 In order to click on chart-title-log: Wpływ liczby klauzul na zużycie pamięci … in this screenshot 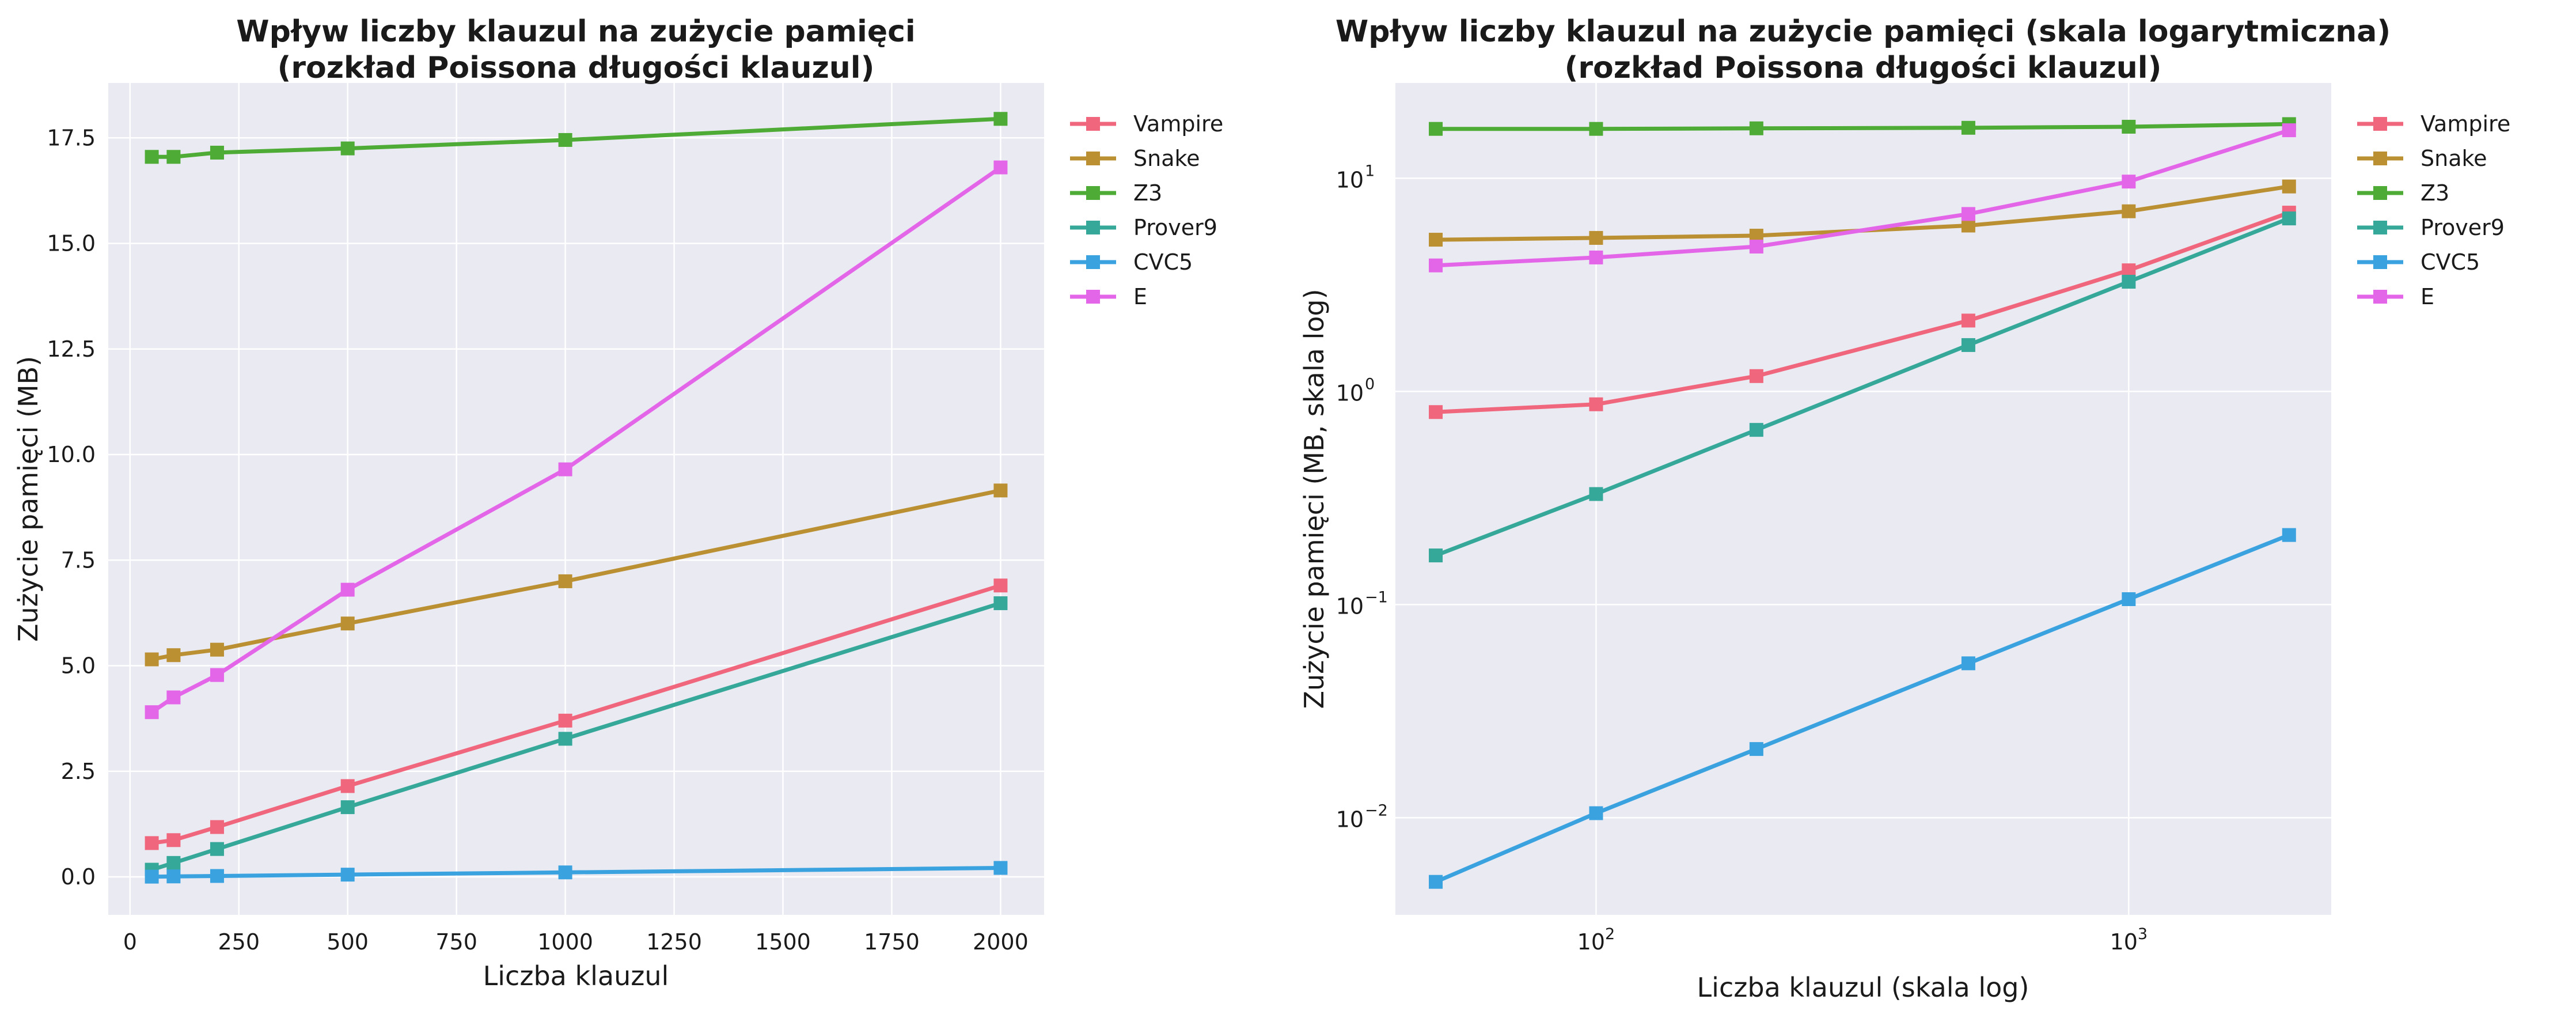, I will do `click(1864, 31)`.